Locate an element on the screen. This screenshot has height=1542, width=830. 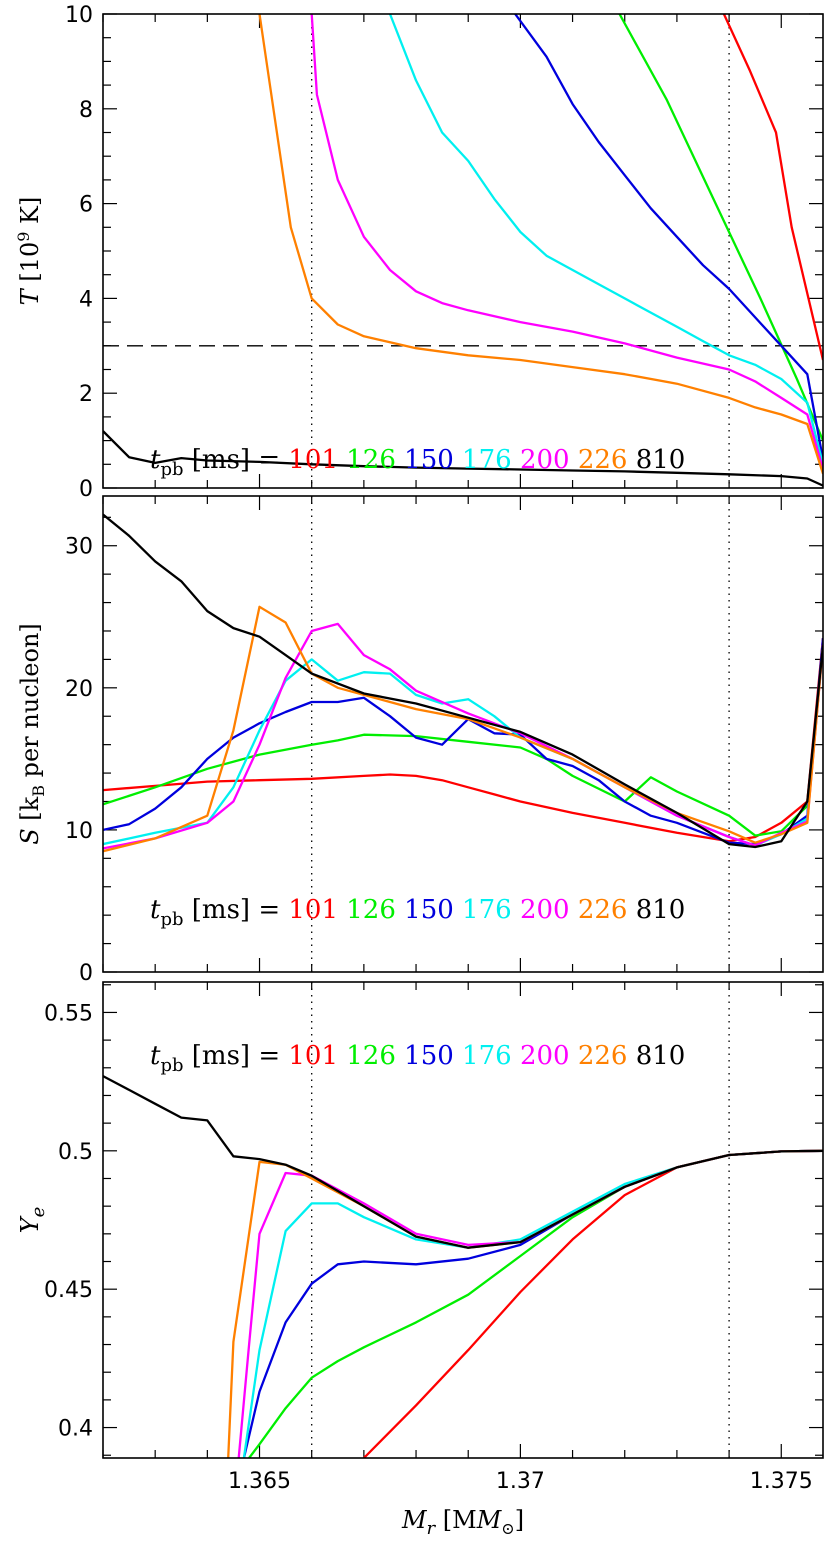
x-tick-label: 1.375 is located at coordinates (781, 1481).